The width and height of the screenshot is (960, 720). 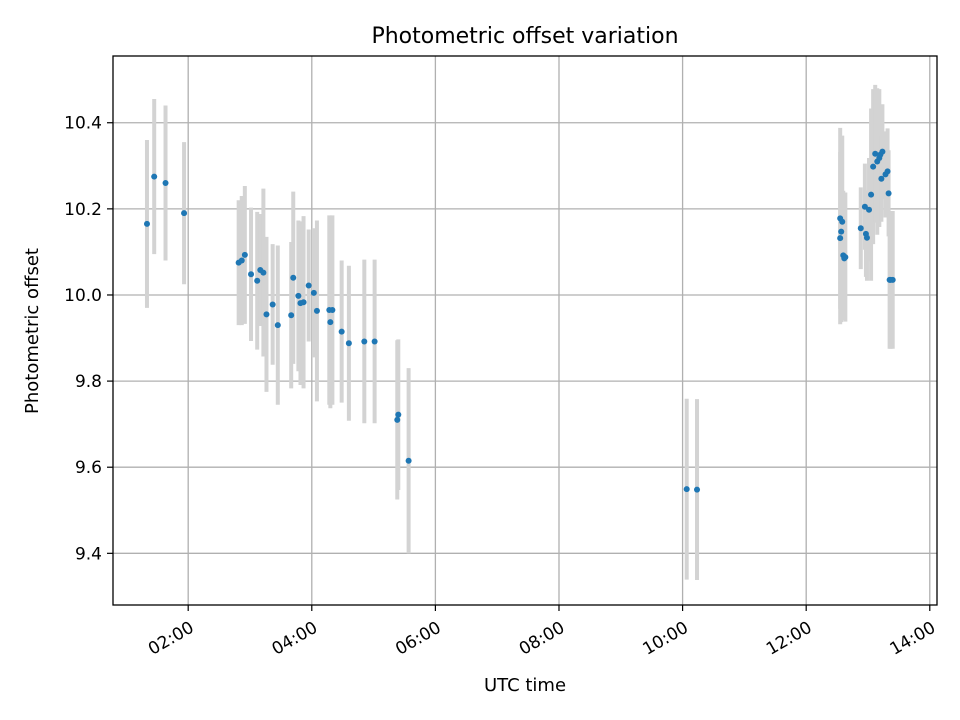 I want to click on y-tick-label: 10.4, so click(x=83, y=124).